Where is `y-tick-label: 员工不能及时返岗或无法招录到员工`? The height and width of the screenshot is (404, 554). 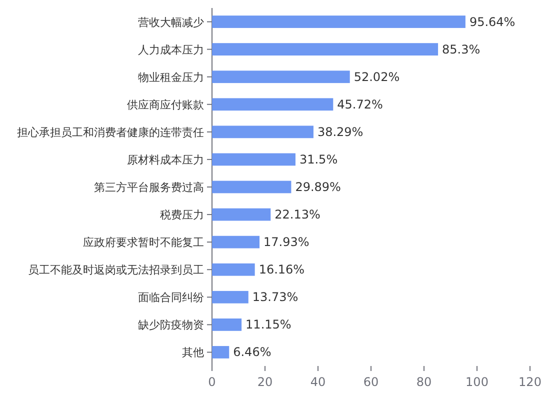
y-tick-label: 员工不能及时返岗或无法招录到员工 is located at coordinates (116, 270).